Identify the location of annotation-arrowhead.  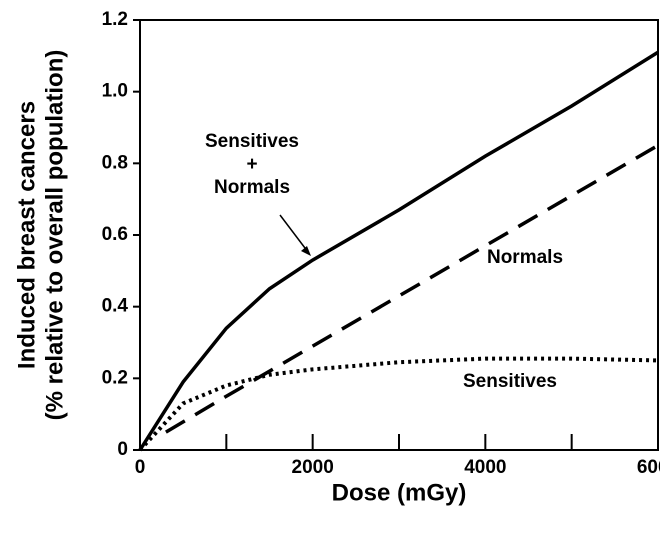
(306, 251).